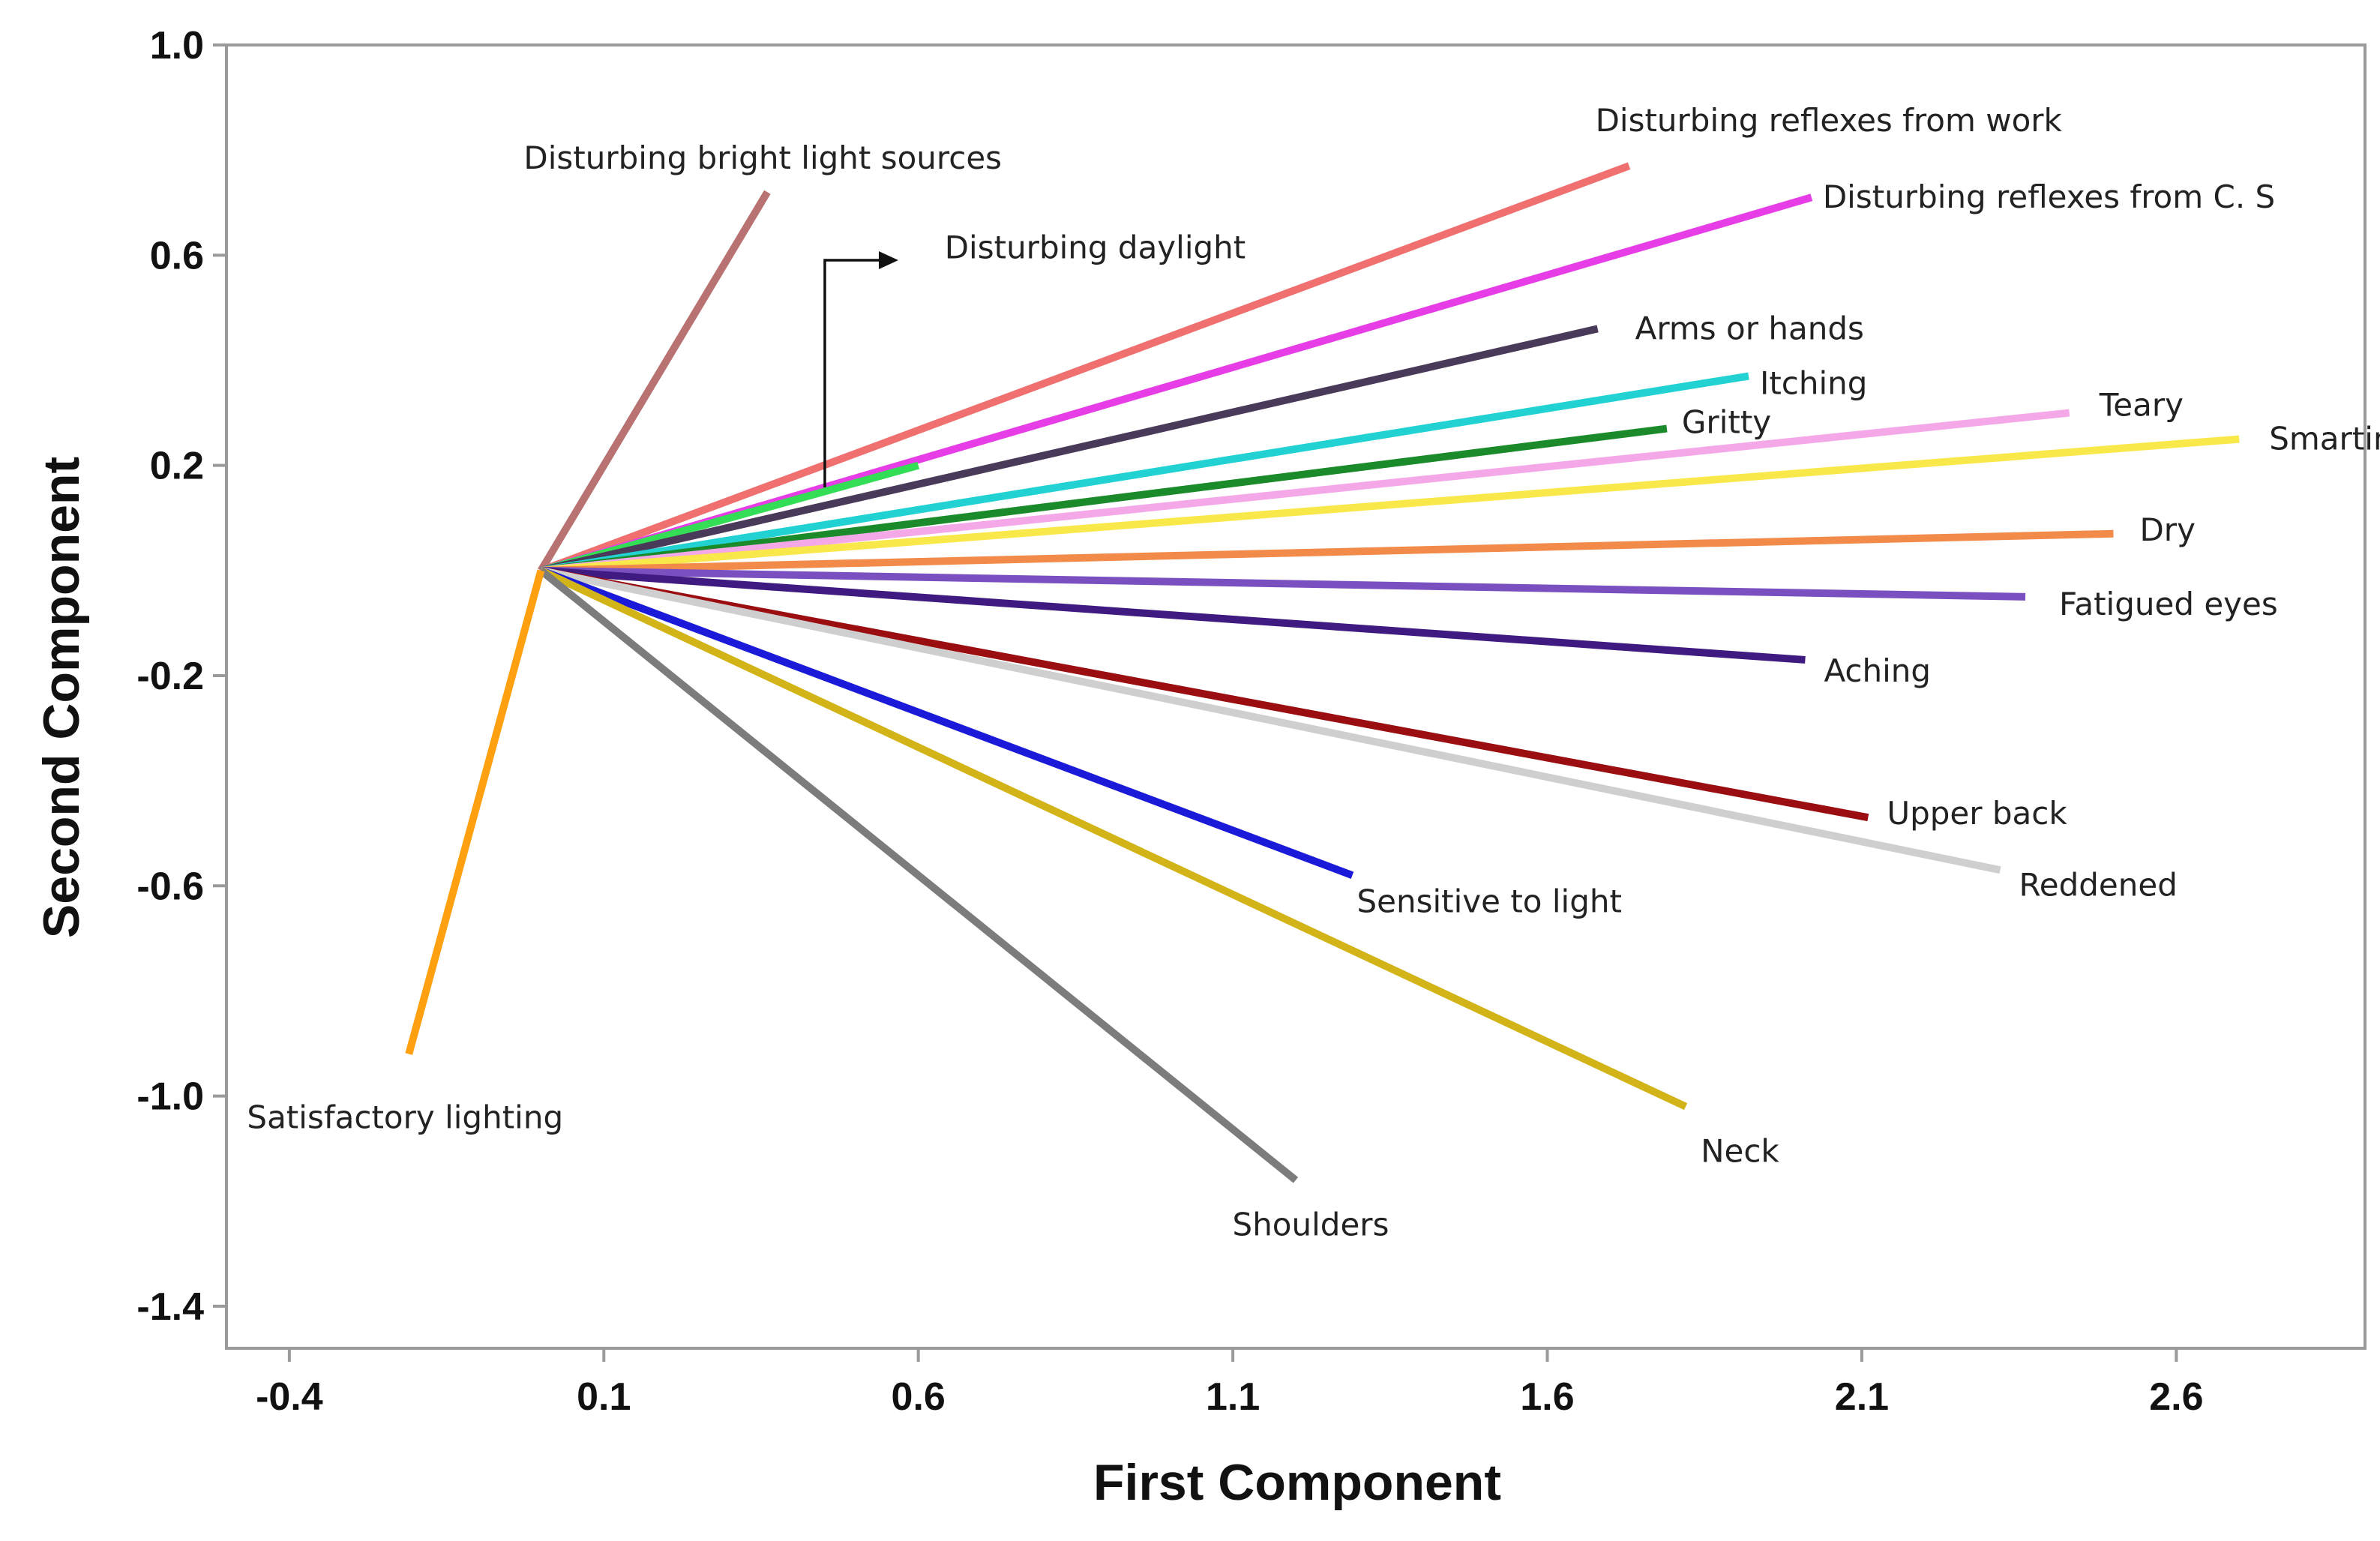 This screenshot has width=2380, height=1541. Describe the element at coordinates (604, 1397) in the screenshot. I see `x-tick-label: 0.1` at that location.